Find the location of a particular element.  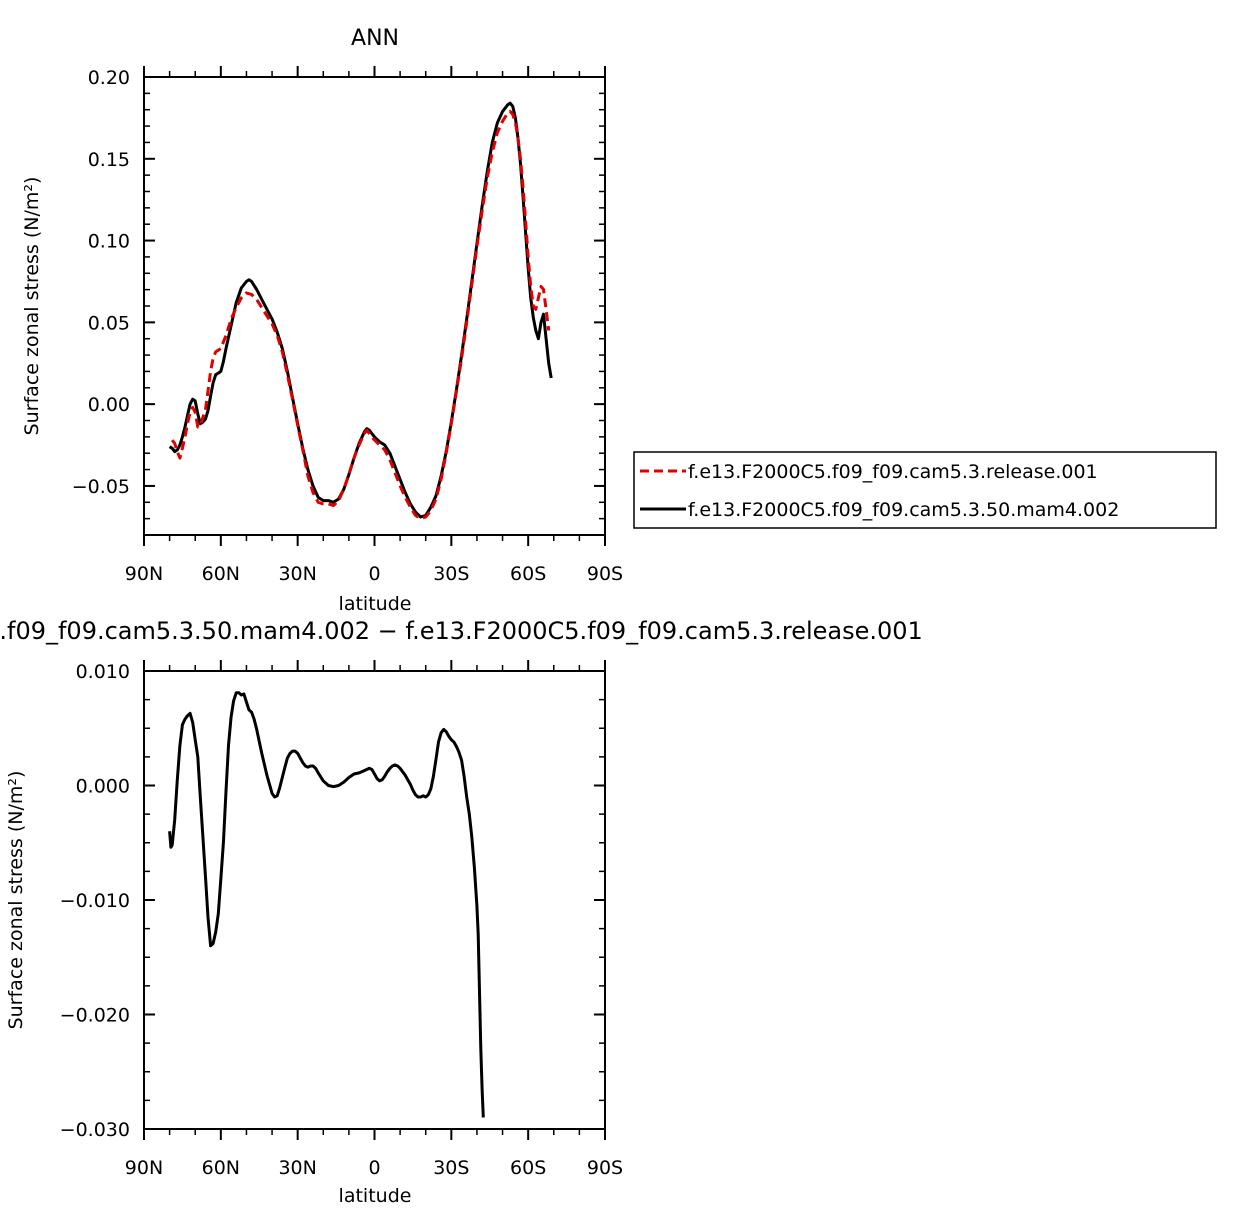

top-y-tick-label: 0.10 is located at coordinates (109, 242).